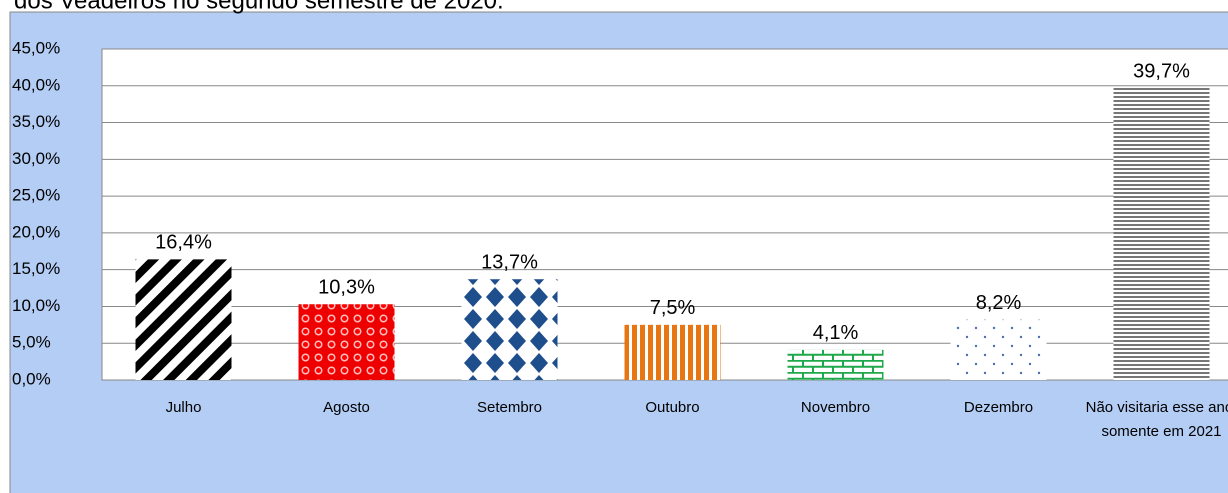  What do you see at coordinates (36, 305) in the screenshot?
I see `y-tick-label: 10,0%` at bounding box center [36, 305].